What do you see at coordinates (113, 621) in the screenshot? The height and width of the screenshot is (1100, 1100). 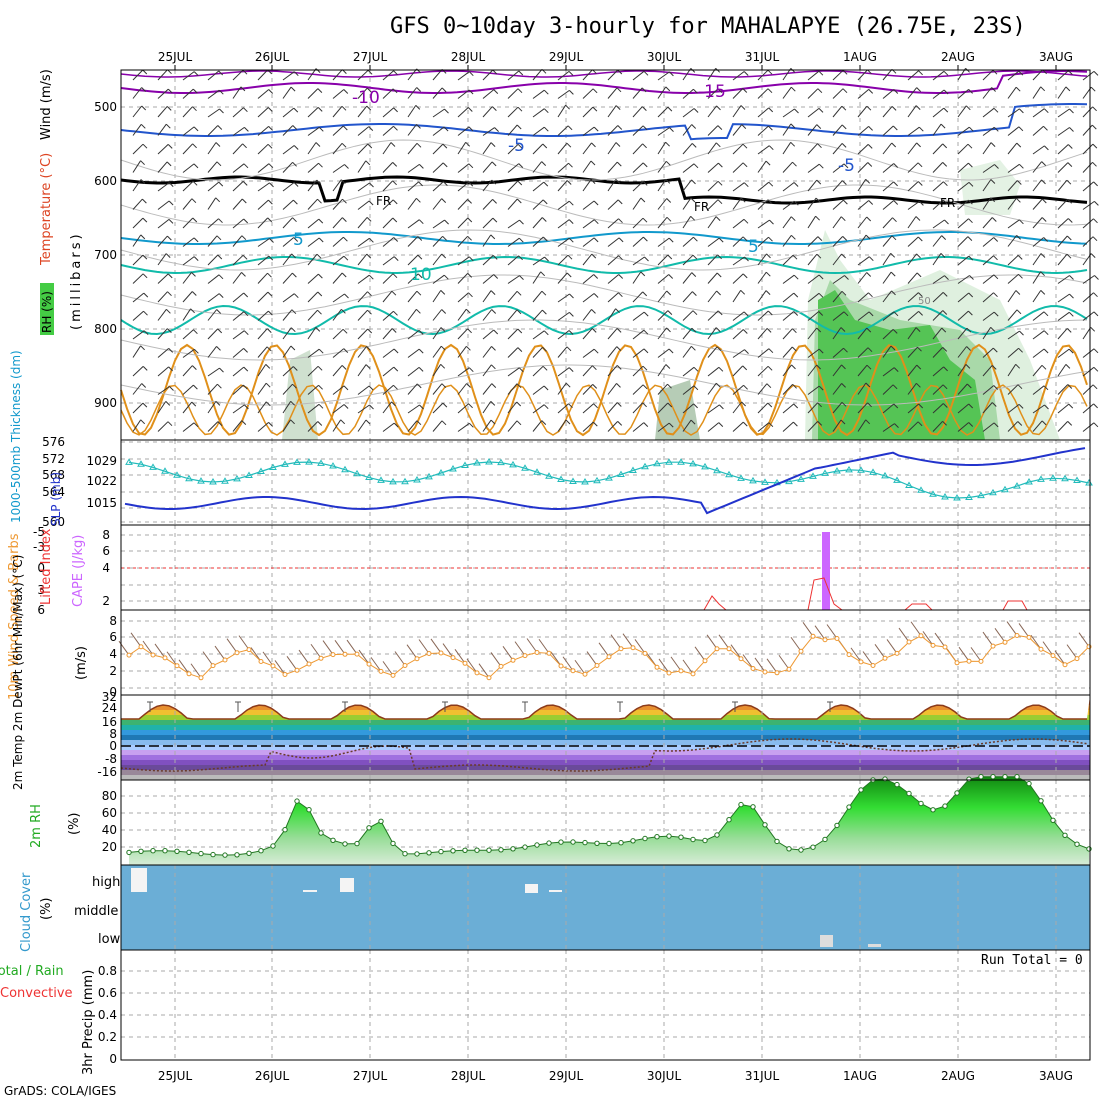 I see `y-tick-label: 8` at bounding box center [113, 621].